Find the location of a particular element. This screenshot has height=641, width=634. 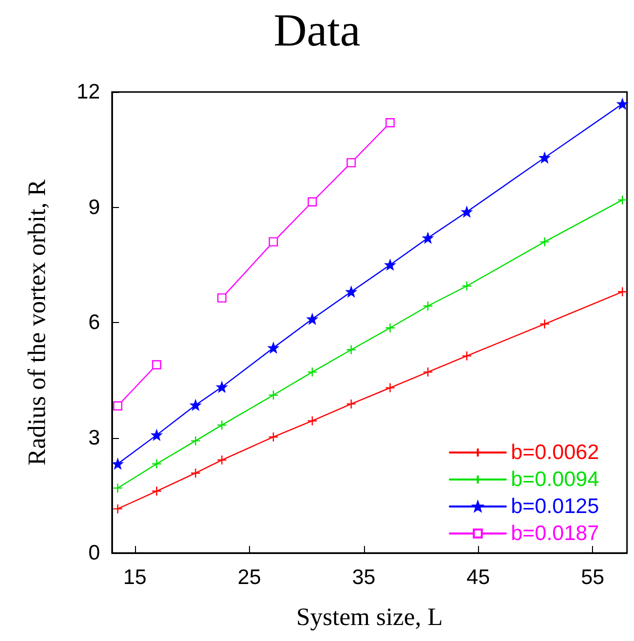

y-tick-label: 6 is located at coordinates (94, 322).